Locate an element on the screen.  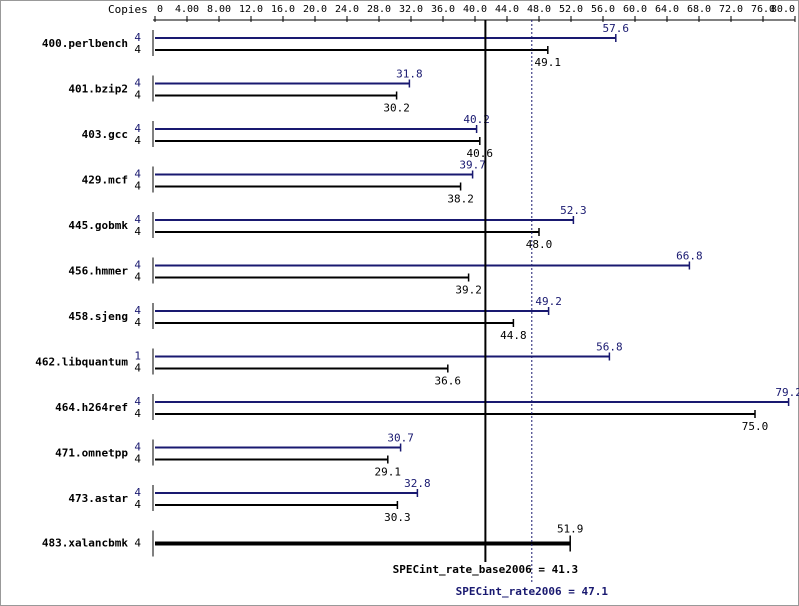
value-label: 36.6 is located at coordinates (448, 381).